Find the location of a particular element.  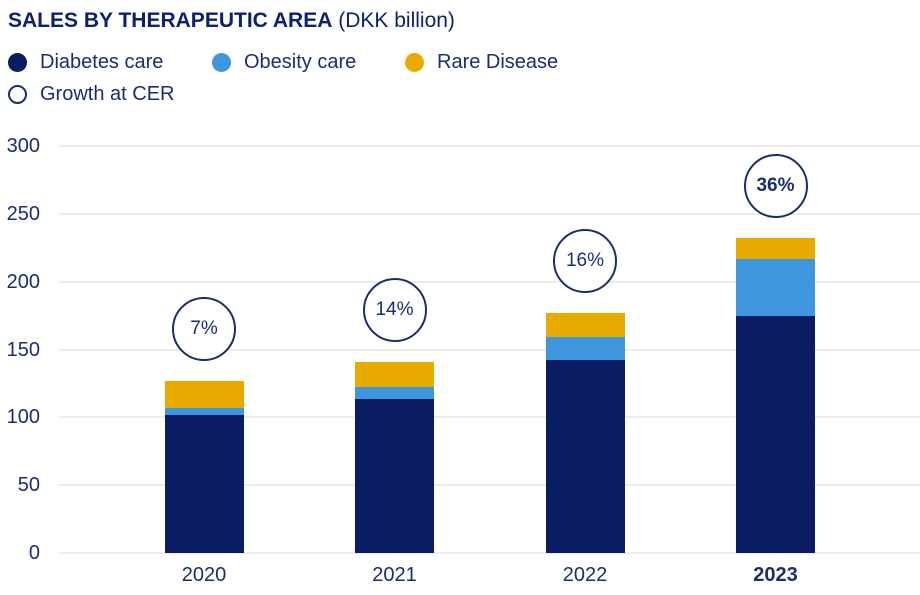

legend-label: Diabetes care is located at coordinates (102, 62).